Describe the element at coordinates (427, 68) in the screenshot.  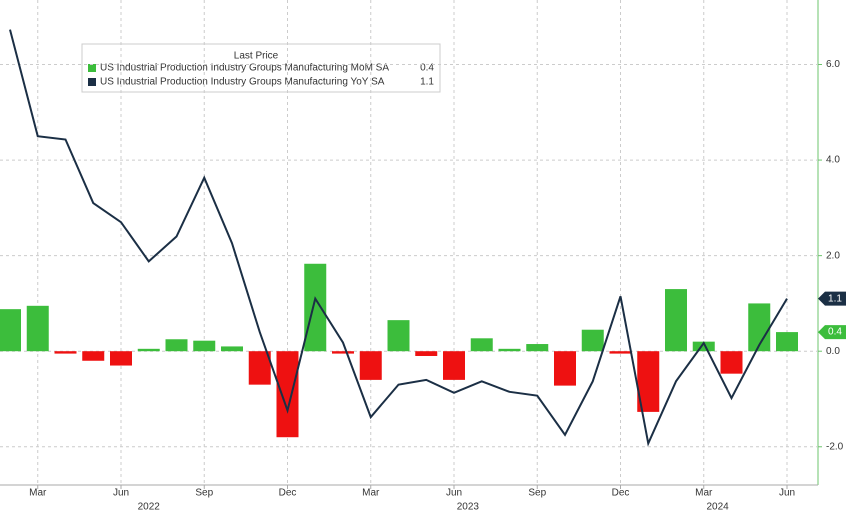
I see `legend-value: 0.4` at that location.